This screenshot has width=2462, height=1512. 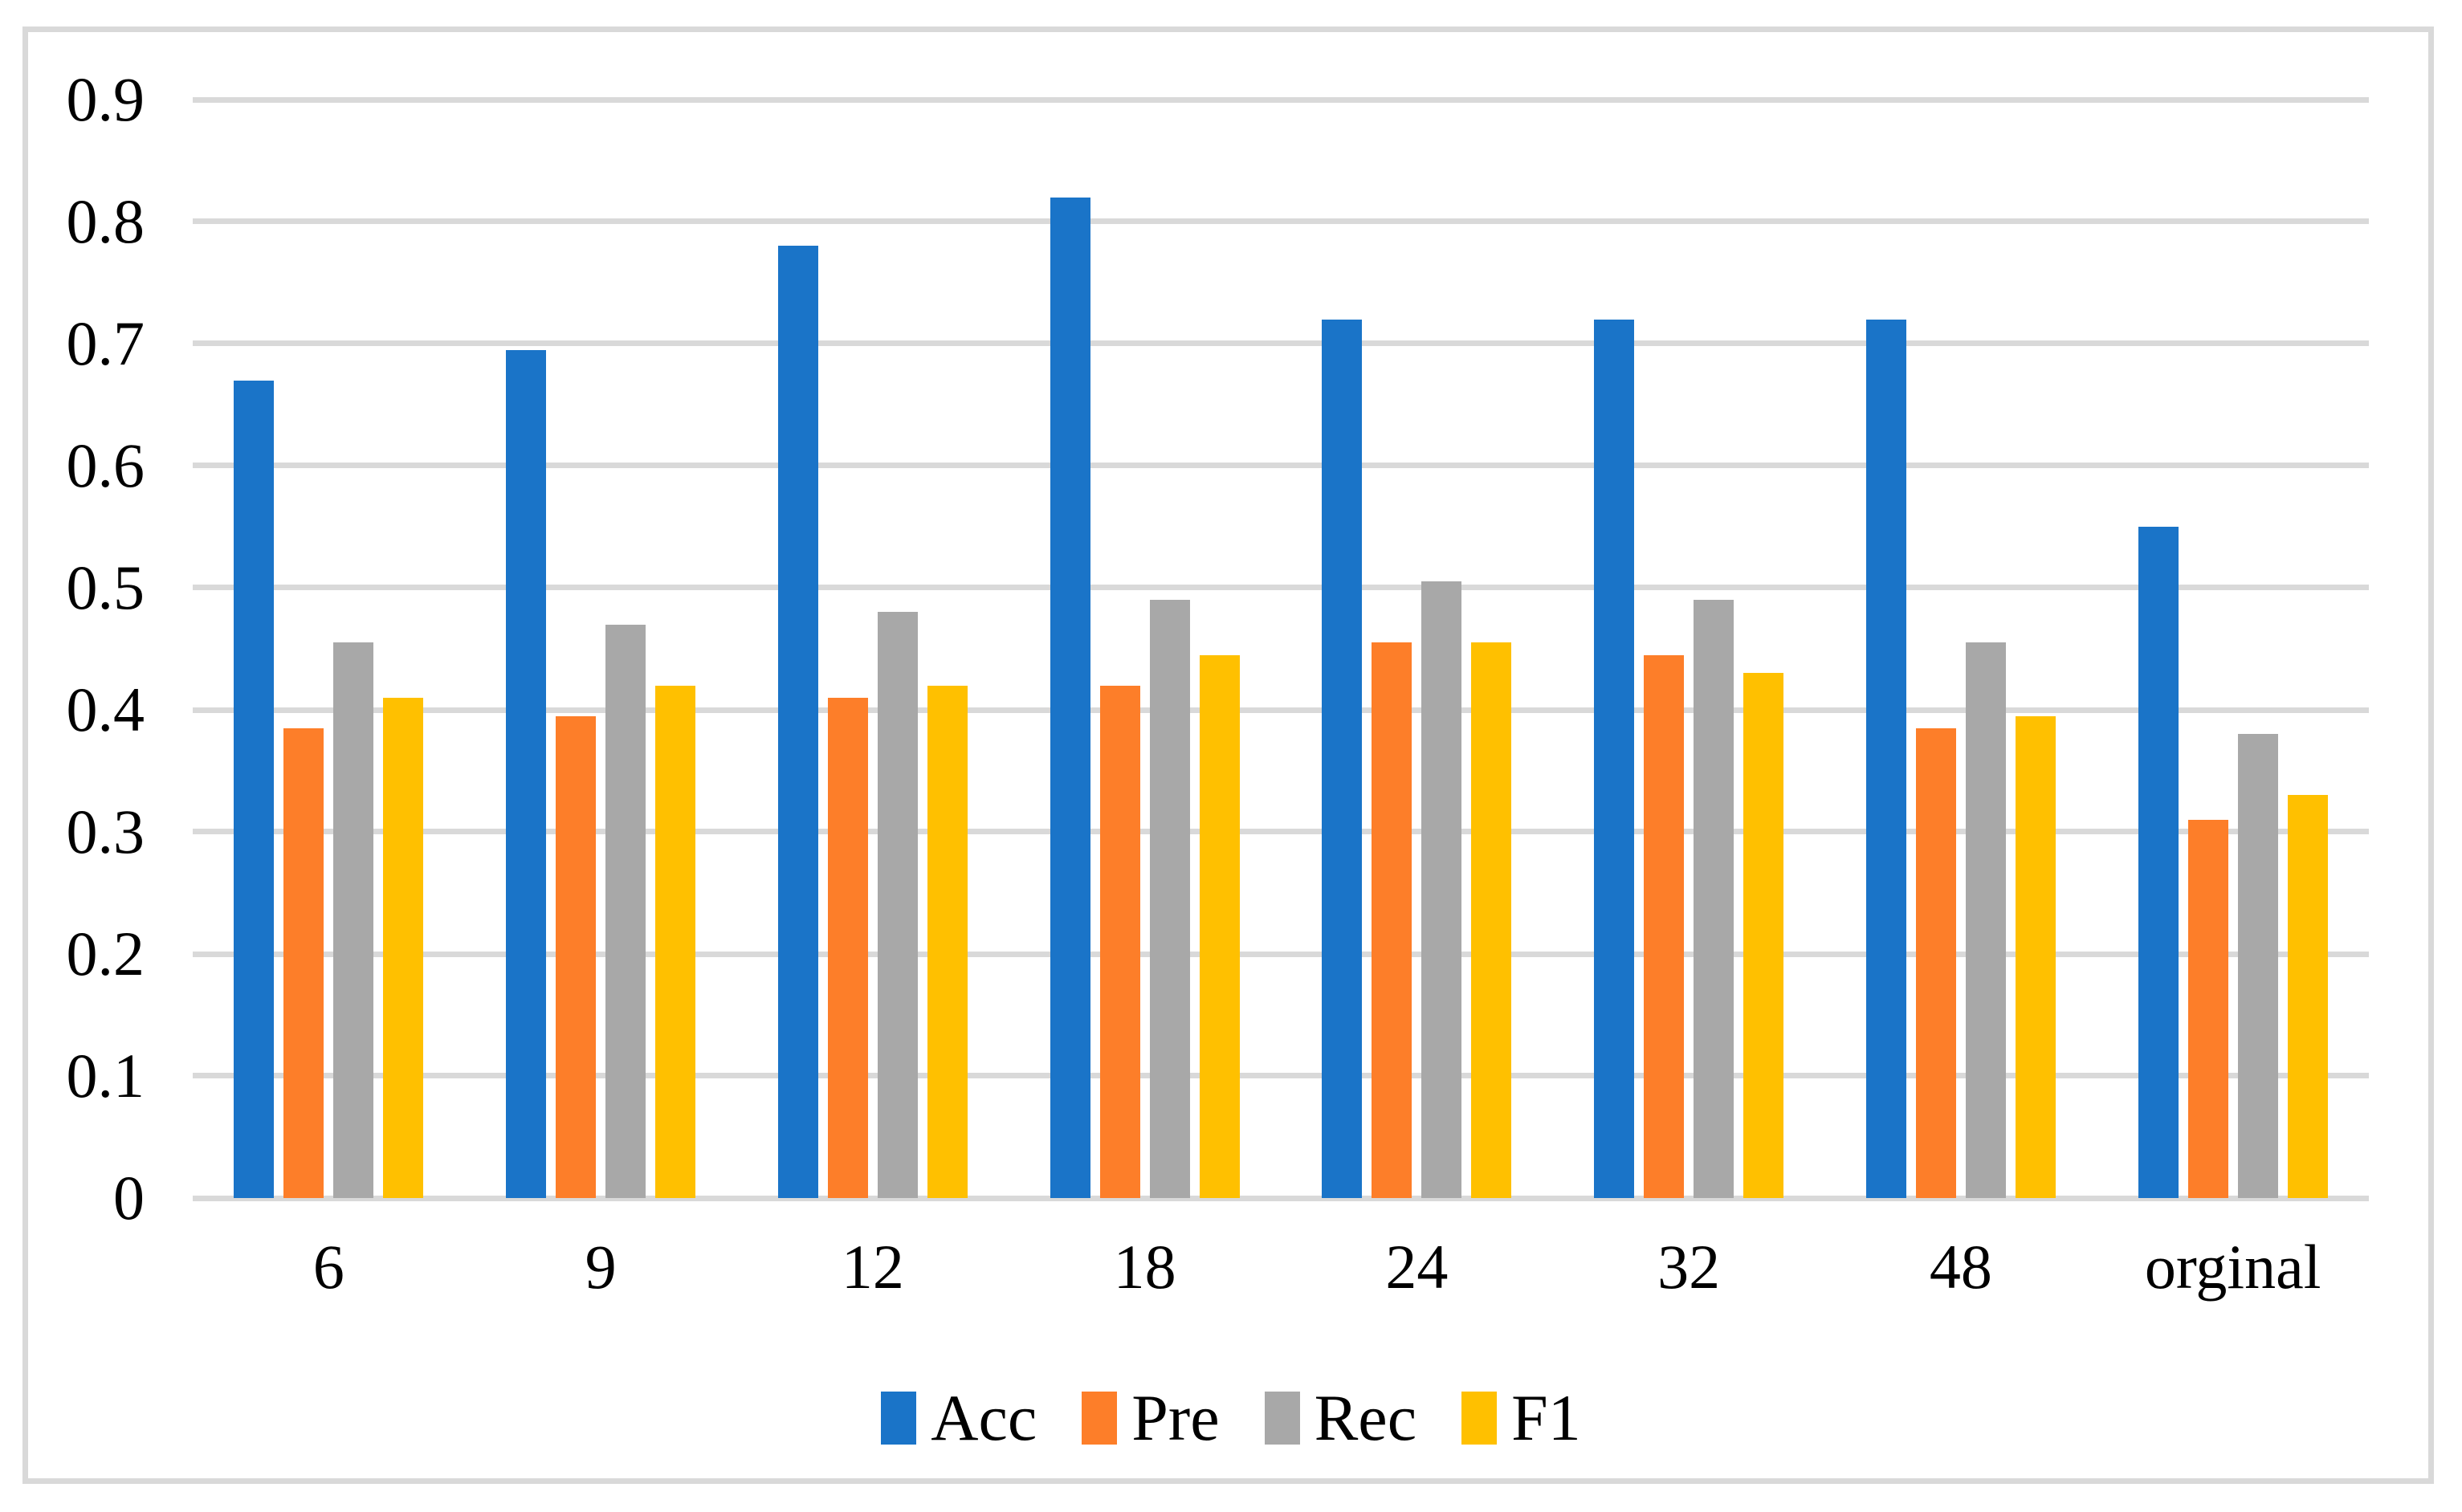 What do you see at coordinates (105, 343) in the screenshot?
I see `y-axis-tick-label: 0.7` at bounding box center [105, 343].